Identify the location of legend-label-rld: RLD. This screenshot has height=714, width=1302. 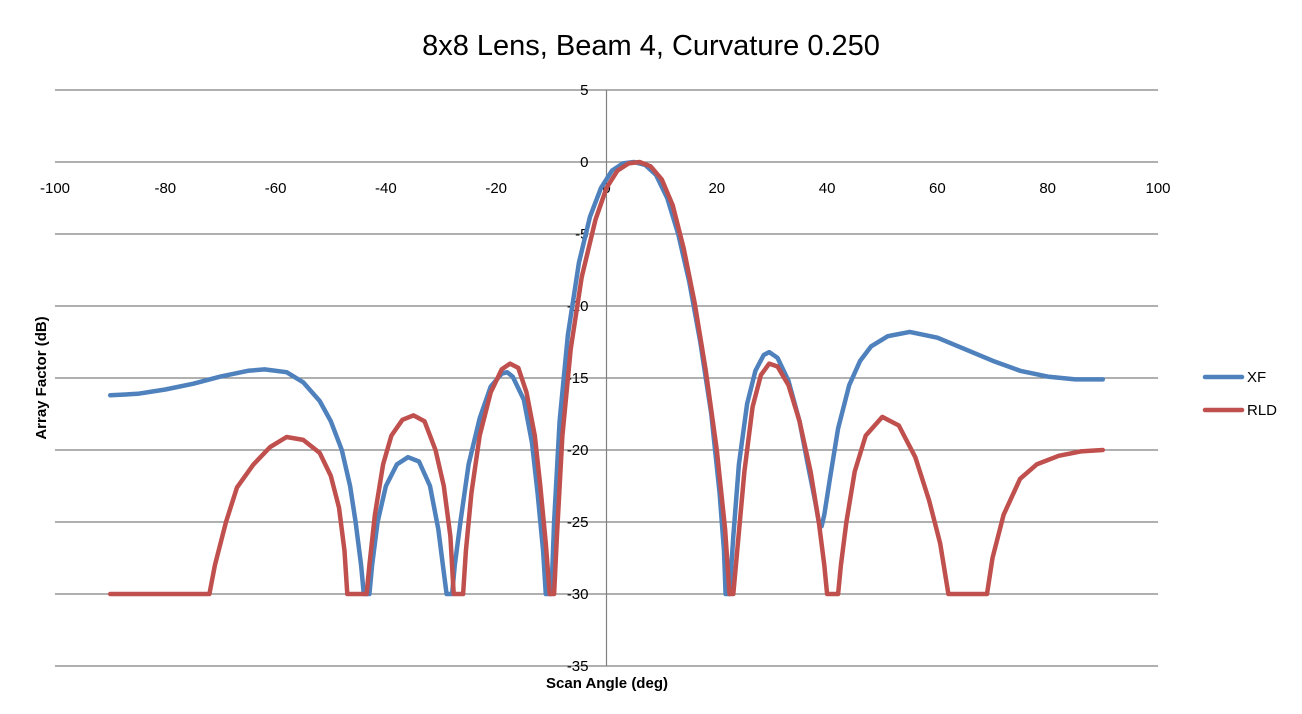
(1262, 410).